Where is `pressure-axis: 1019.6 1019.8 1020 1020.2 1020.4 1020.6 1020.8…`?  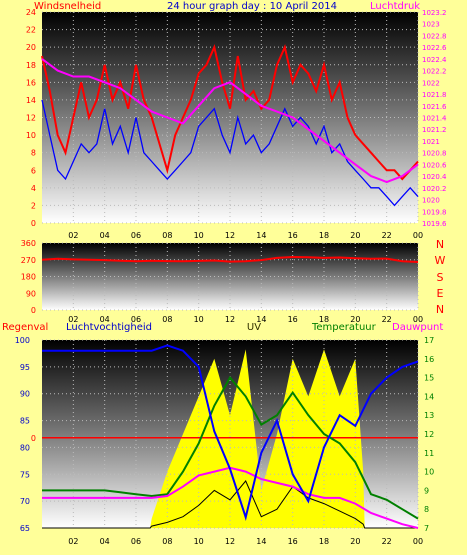
pressure-axis: 1019.6 1019.8 1020 1020.2 1020.4 1020.6 1020.8… is located at coordinates (434, 118).